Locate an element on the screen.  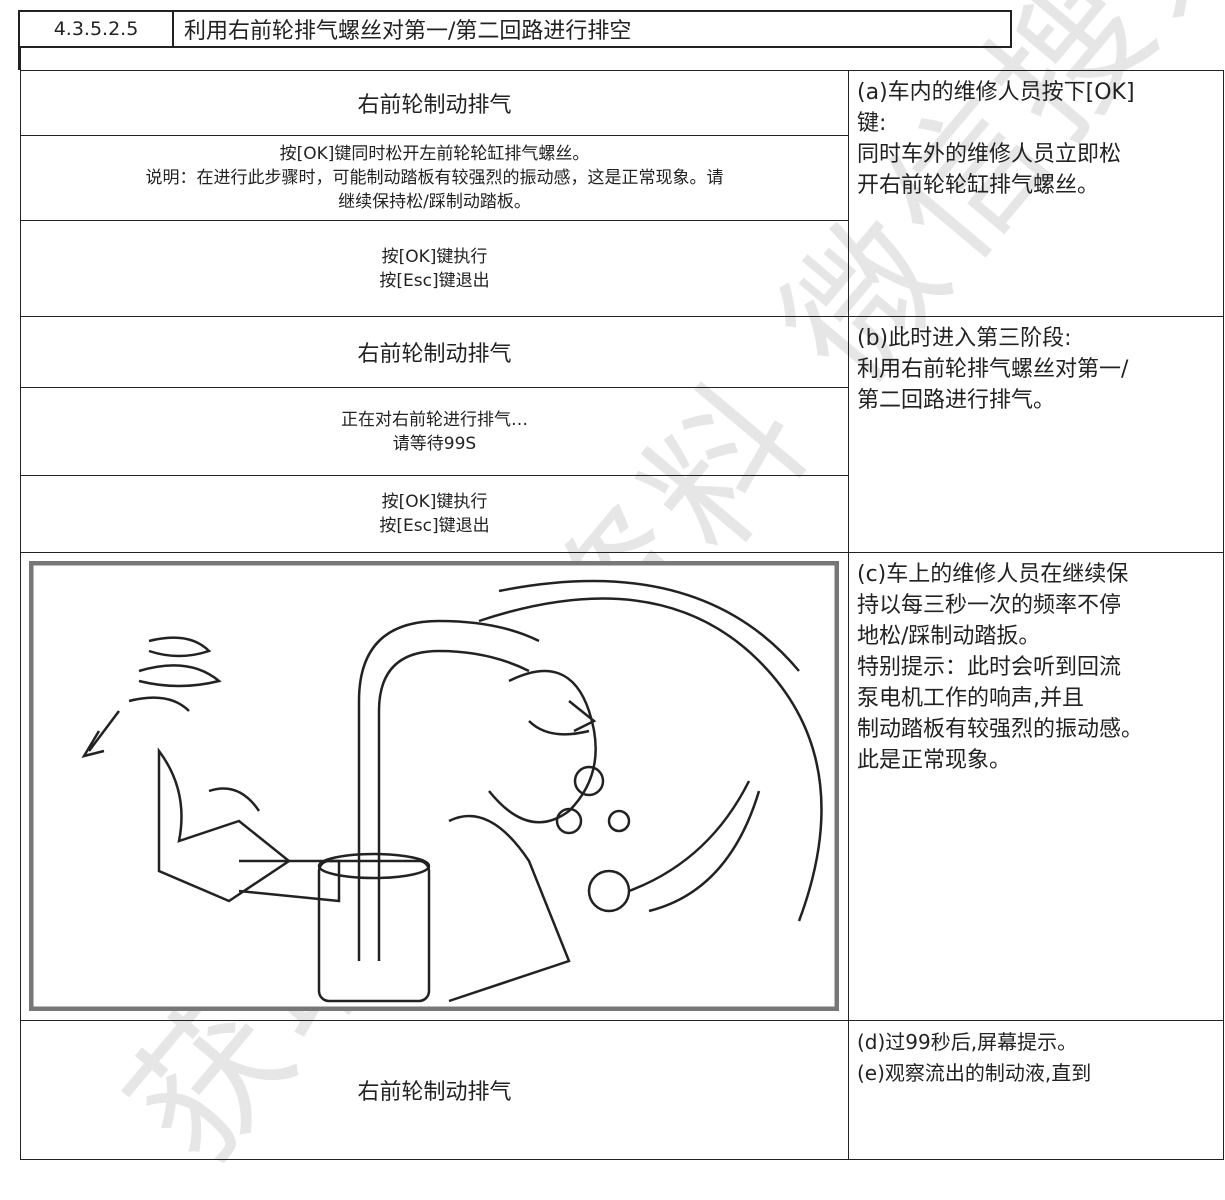
text-line: (d)过99秒后,屏幕提示。 is located at coordinates (967, 1042).